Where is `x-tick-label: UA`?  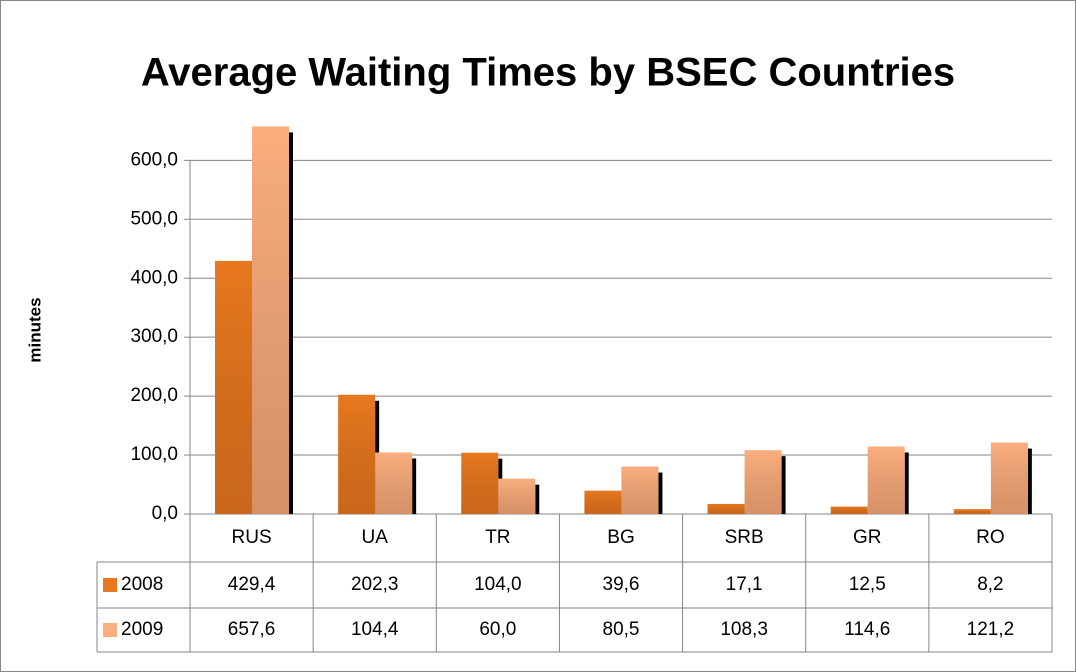
x-tick-label: UA is located at coordinates (375, 537).